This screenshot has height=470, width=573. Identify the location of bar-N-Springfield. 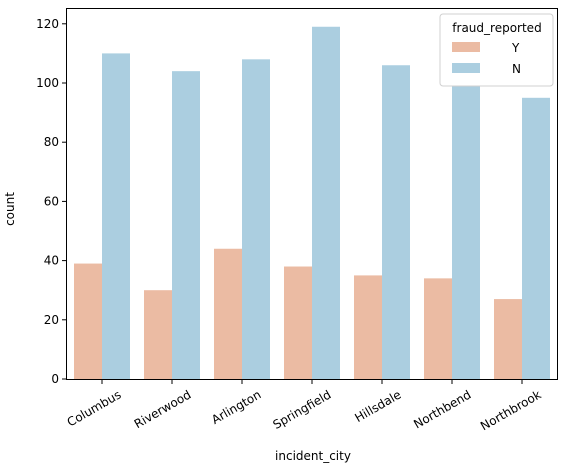
(326, 202).